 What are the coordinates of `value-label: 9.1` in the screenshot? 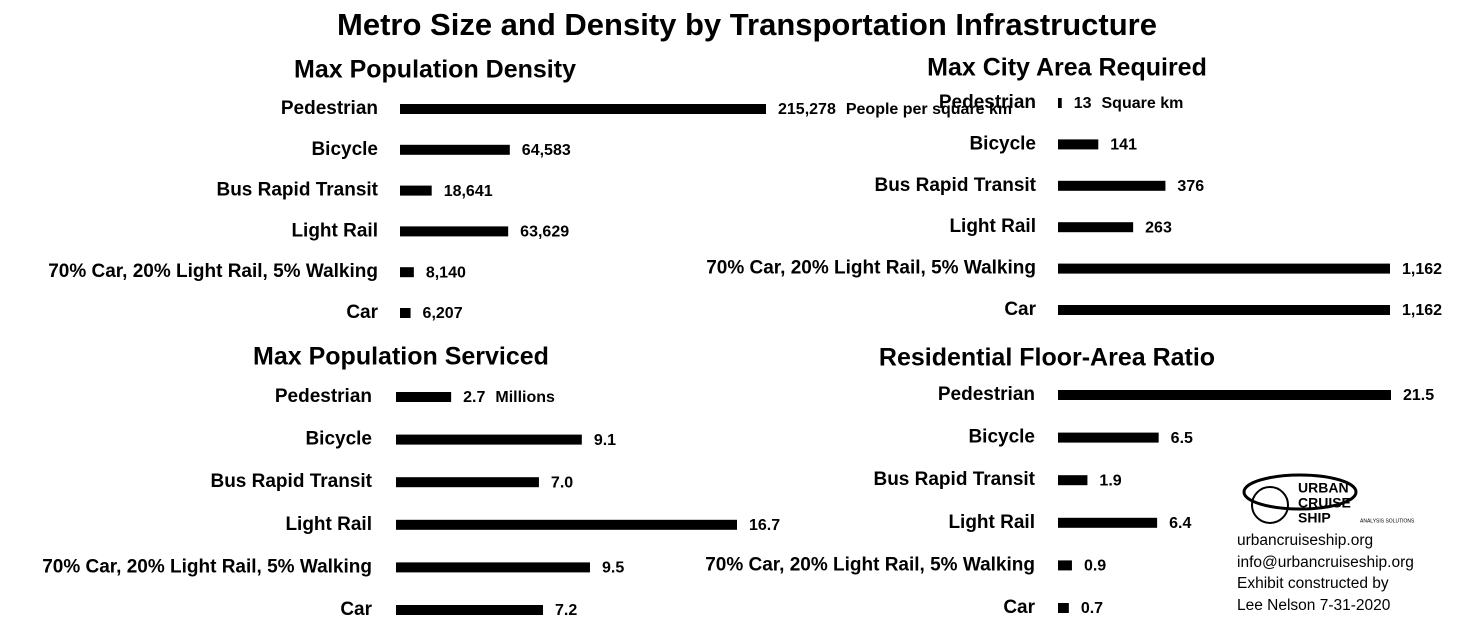 It's located at (605, 440).